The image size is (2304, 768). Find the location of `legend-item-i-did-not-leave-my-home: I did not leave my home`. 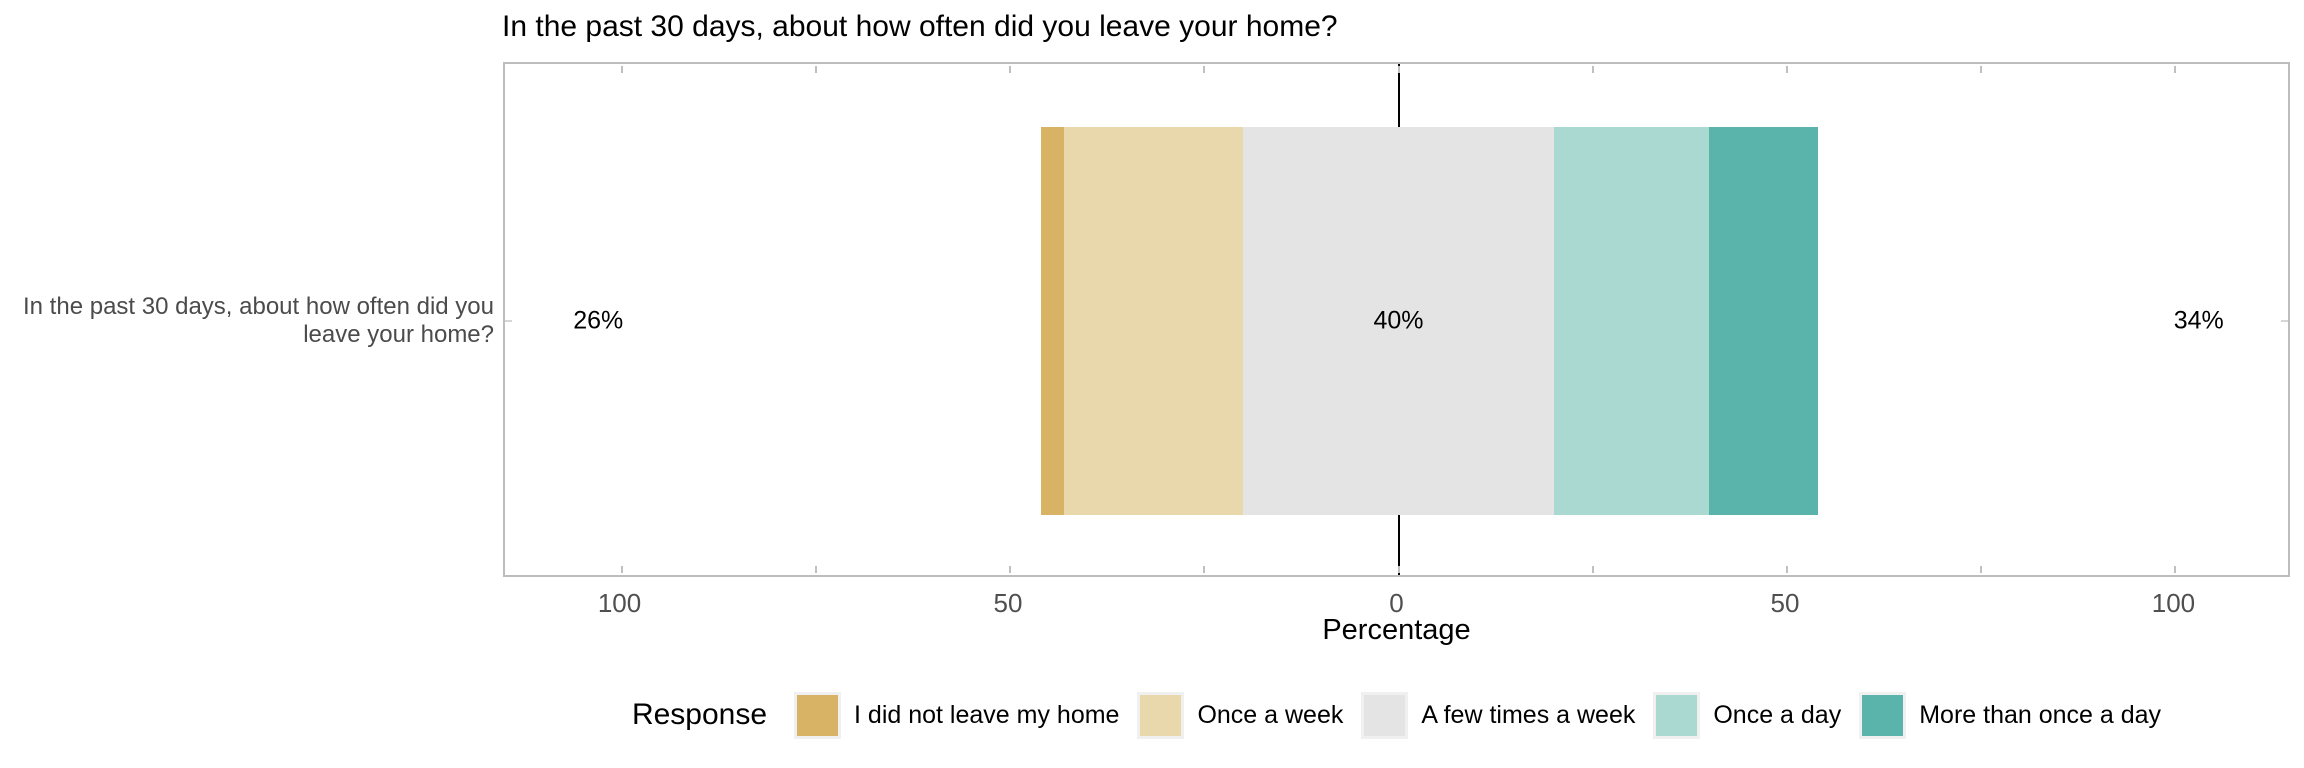

legend-item-i-did-not-leave-my-home: I did not leave my home is located at coordinates (957, 715).